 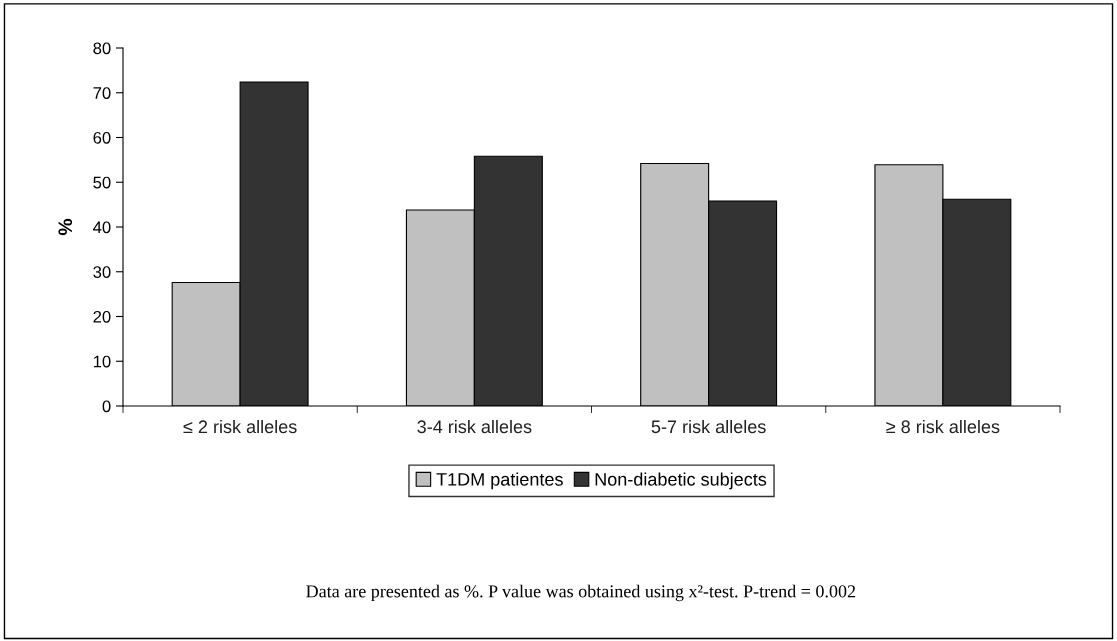 What do you see at coordinates (65, 227) in the screenshot?
I see `y-axis-title: %` at bounding box center [65, 227].